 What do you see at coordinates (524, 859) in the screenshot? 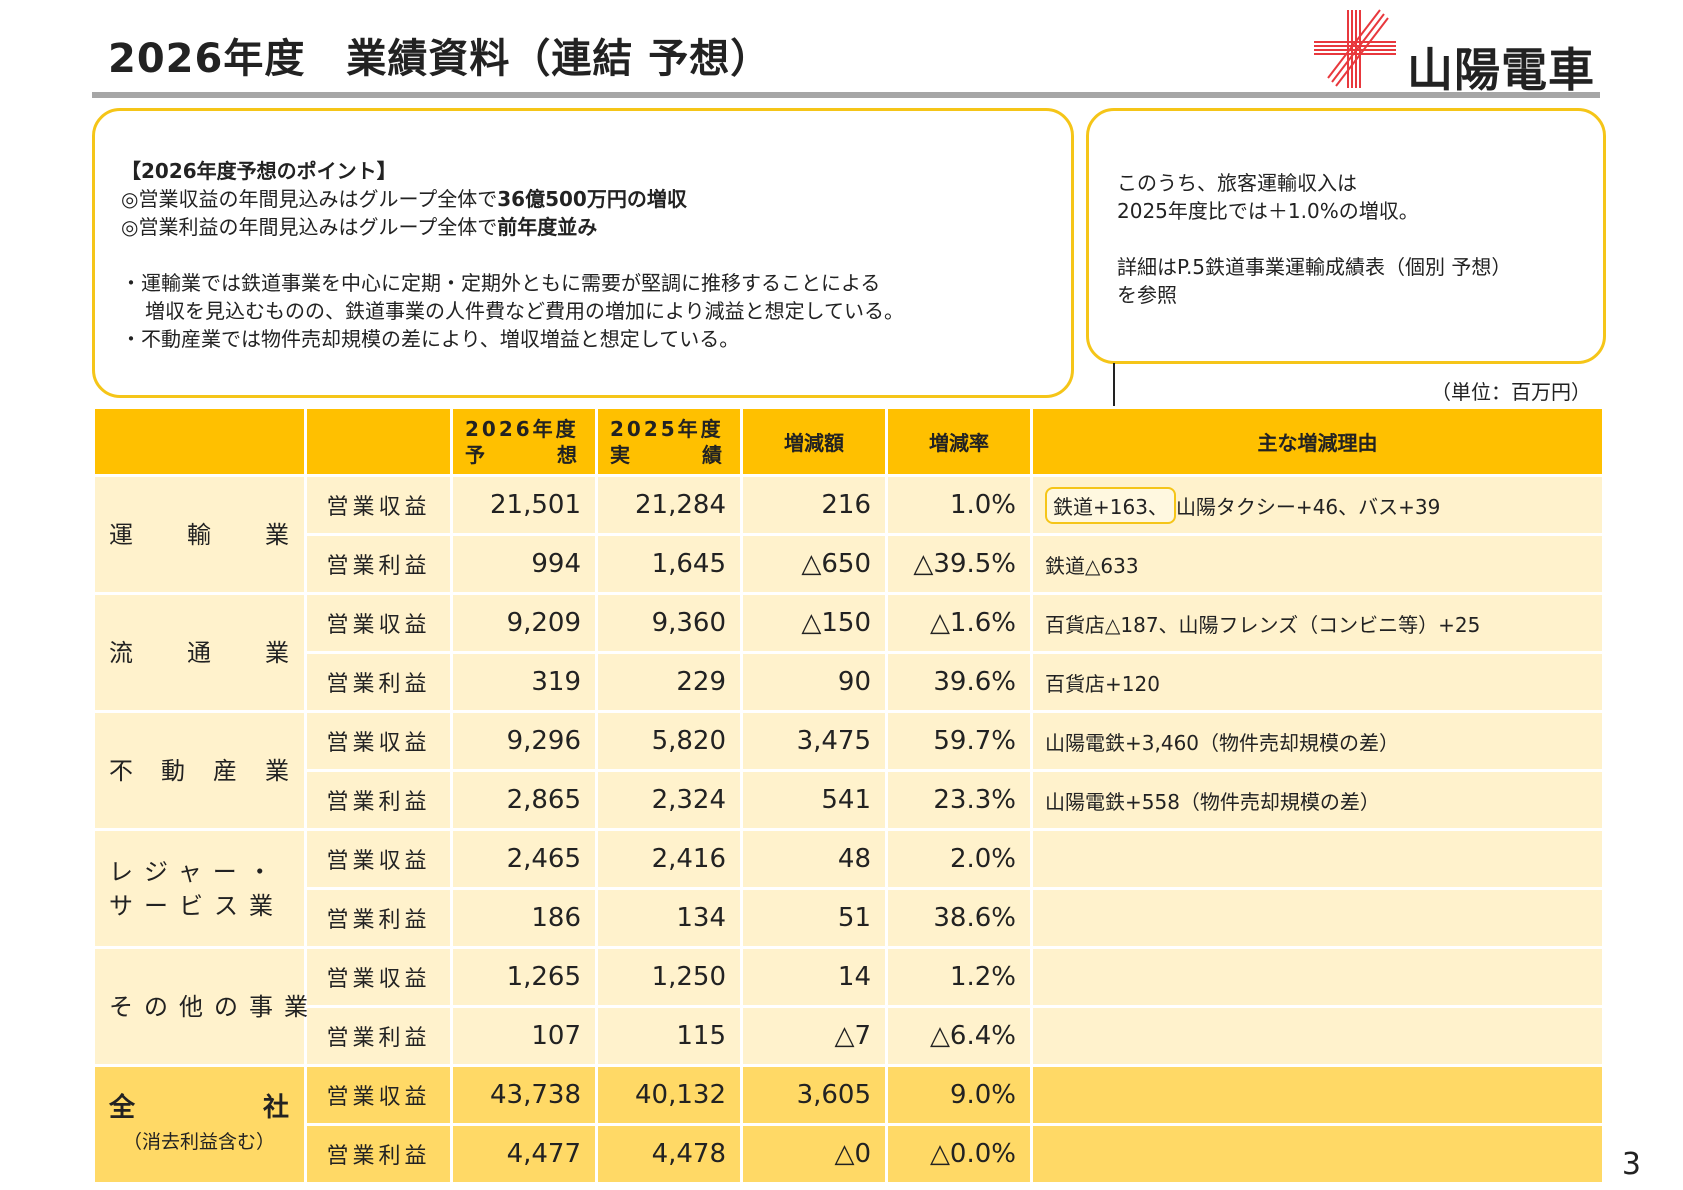
I see `cell-fy2026: 2,465` at bounding box center [524, 859].